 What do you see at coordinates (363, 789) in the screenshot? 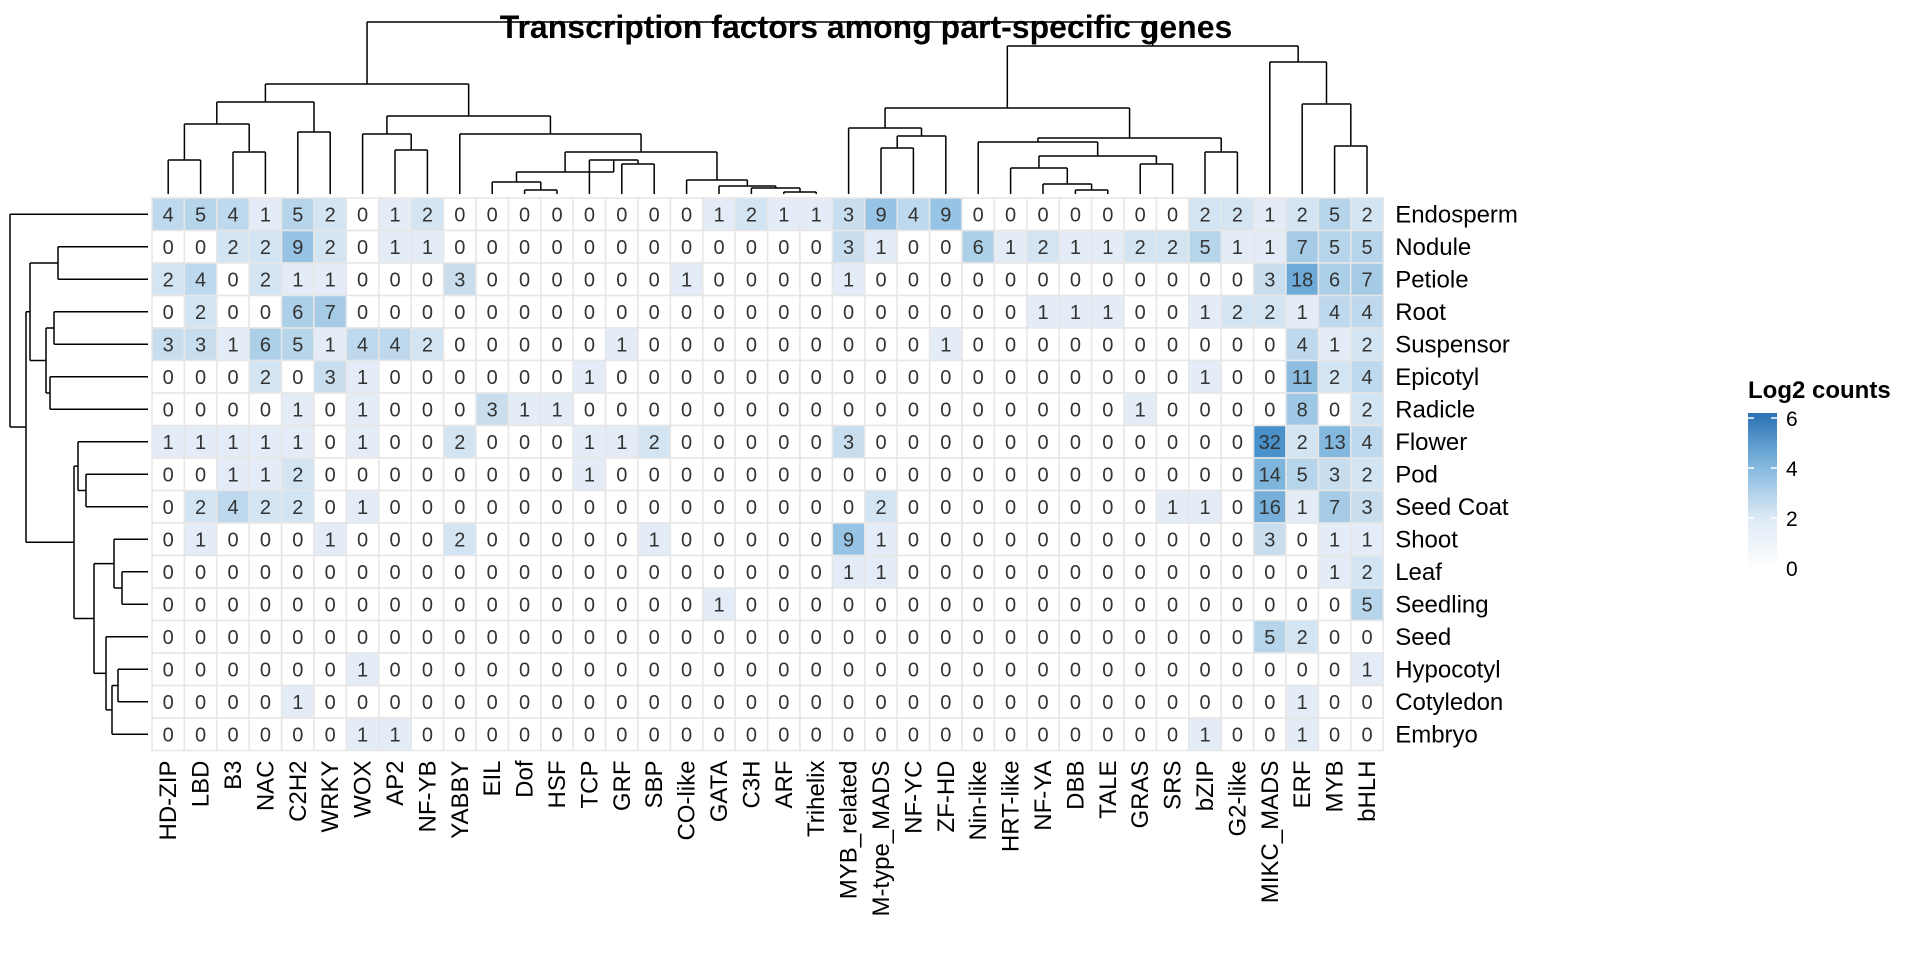
I see `column-label: WOX` at bounding box center [363, 789].